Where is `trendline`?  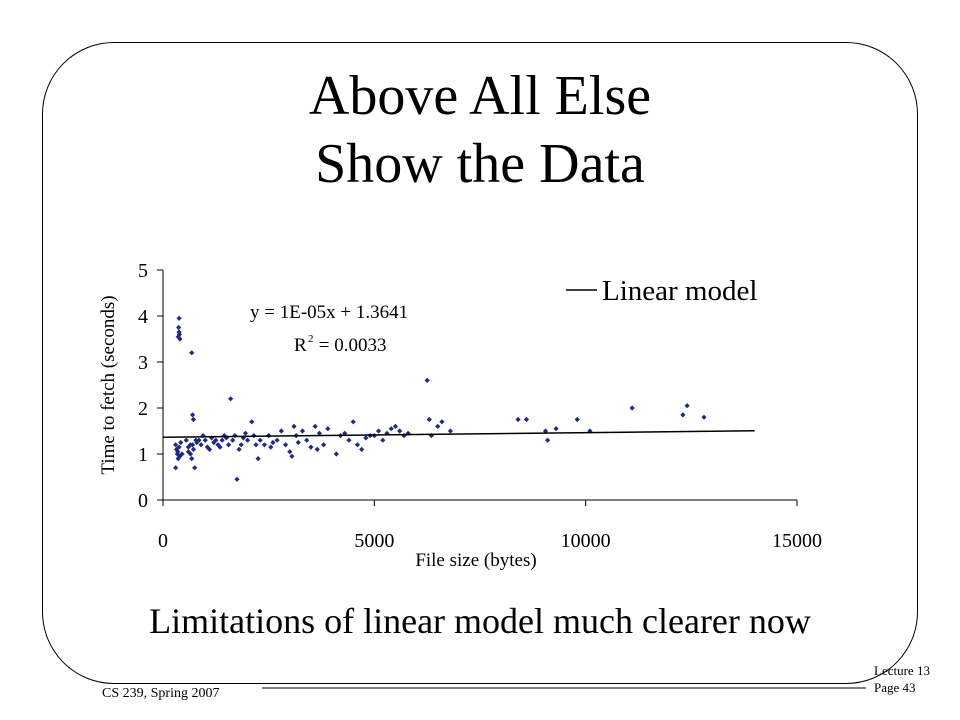 trendline is located at coordinates (458, 434).